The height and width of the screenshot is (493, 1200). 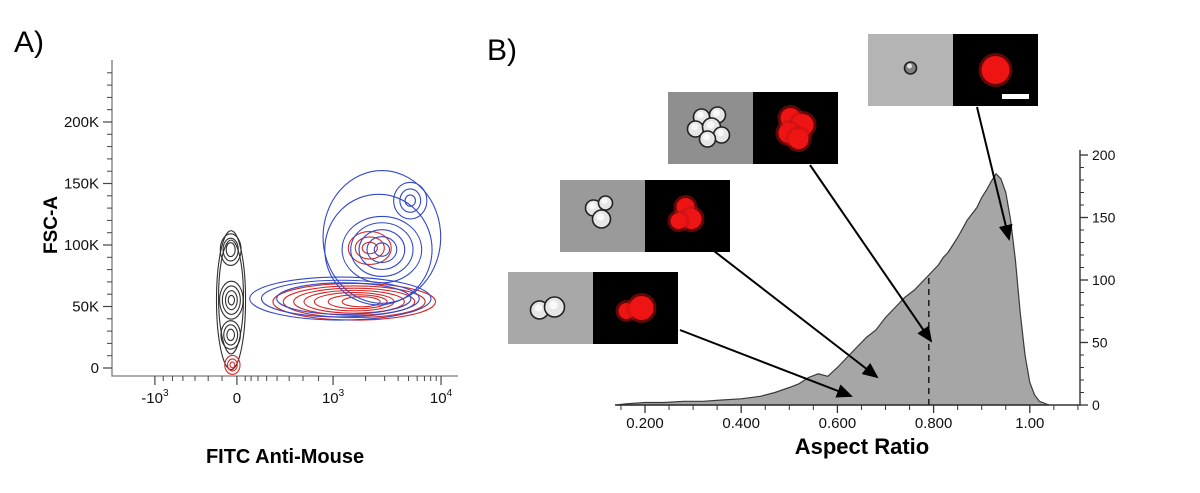 I want to click on scale-bar, so click(x=1015, y=96).